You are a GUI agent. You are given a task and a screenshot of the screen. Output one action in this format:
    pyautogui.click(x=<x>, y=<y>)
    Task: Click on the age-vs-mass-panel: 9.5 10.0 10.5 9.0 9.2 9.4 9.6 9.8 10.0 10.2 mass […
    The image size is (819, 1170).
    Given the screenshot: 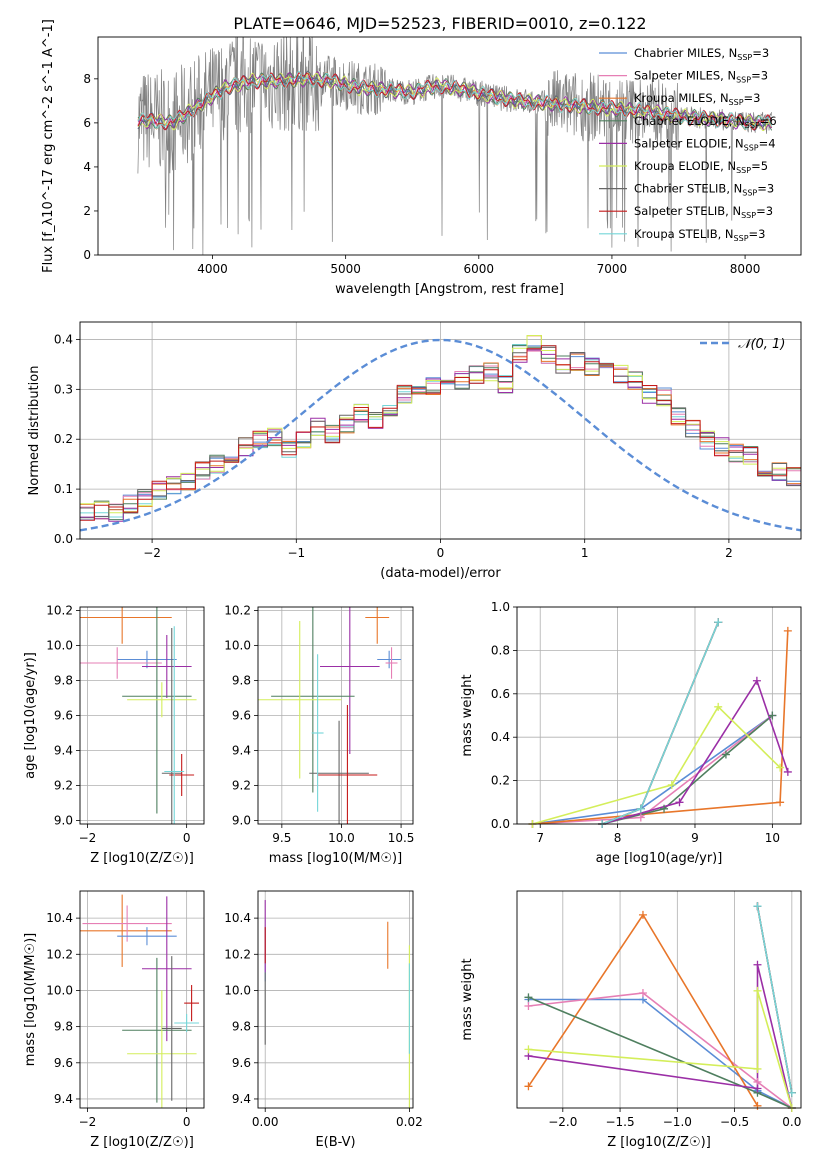 What is the action you would take?
    pyautogui.click(x=319, y=735)
    